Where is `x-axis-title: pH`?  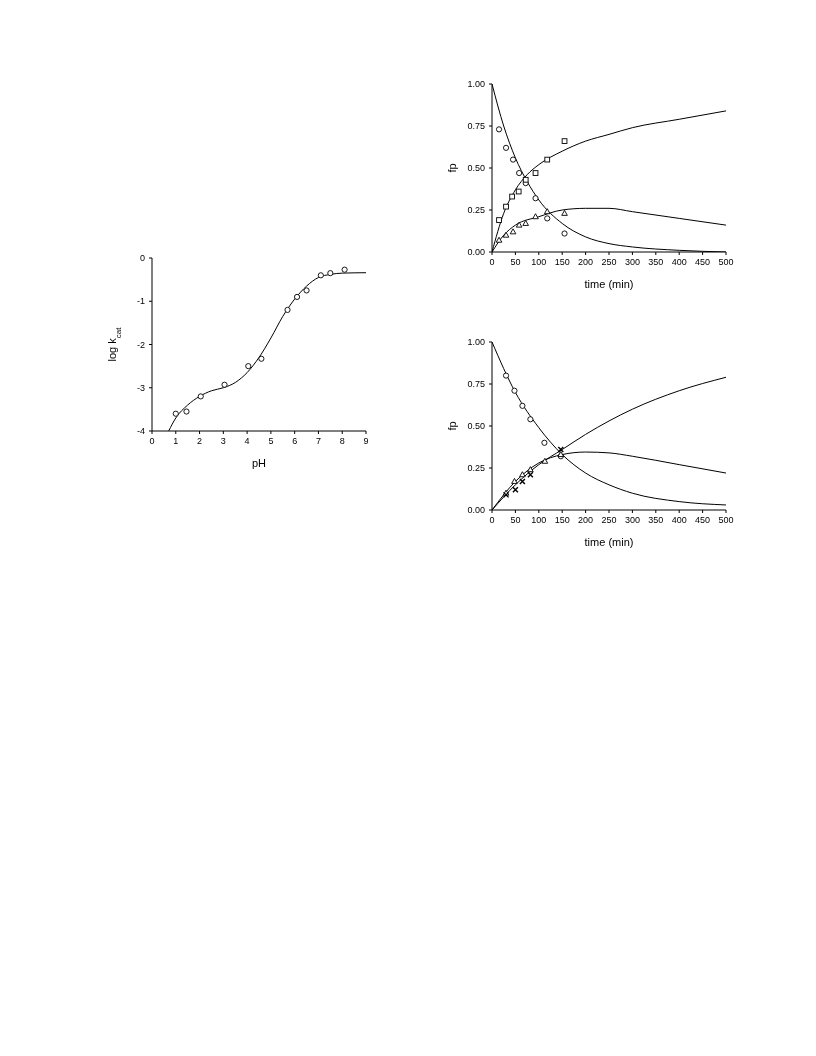 x-axis-title: pH is located at coordinates (259, 463).